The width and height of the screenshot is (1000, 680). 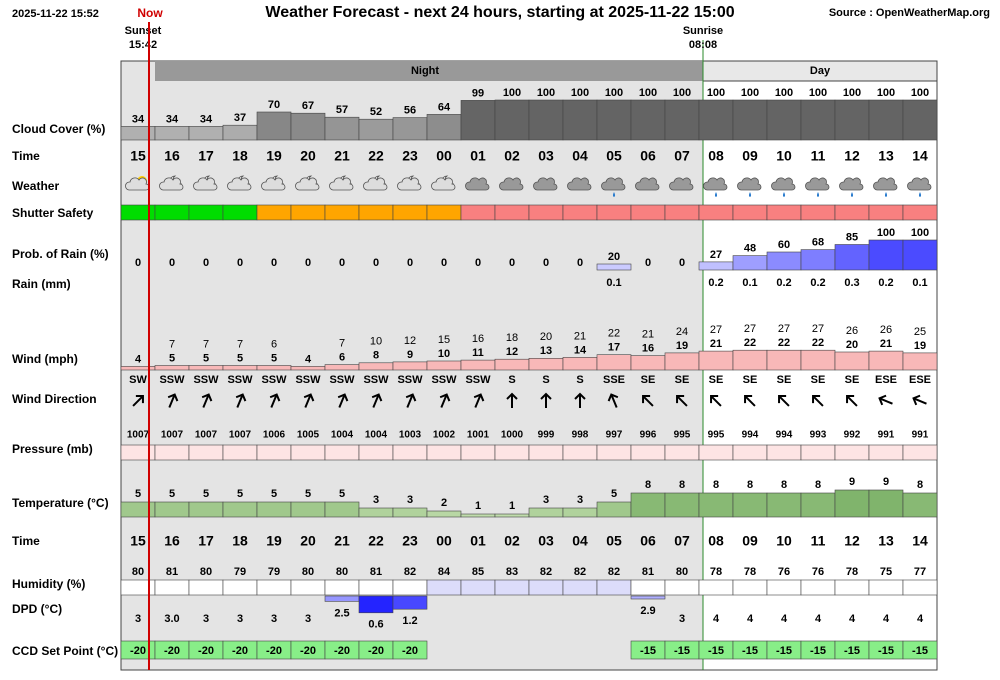 What do you see at coordinates (852, 541) in the screenshot?
I see `hour: 12` at bounding box center [852, 541].